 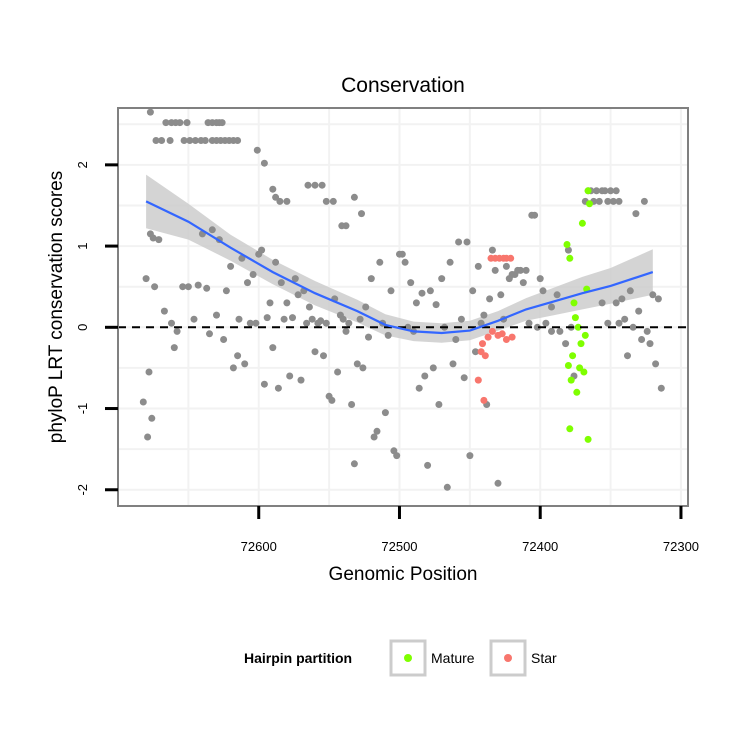 What do you see at coordinates (470, 530) in the screenshot?
I see `x-axis: 72600 72500 72400 72300` at bounding box center [470, 530].